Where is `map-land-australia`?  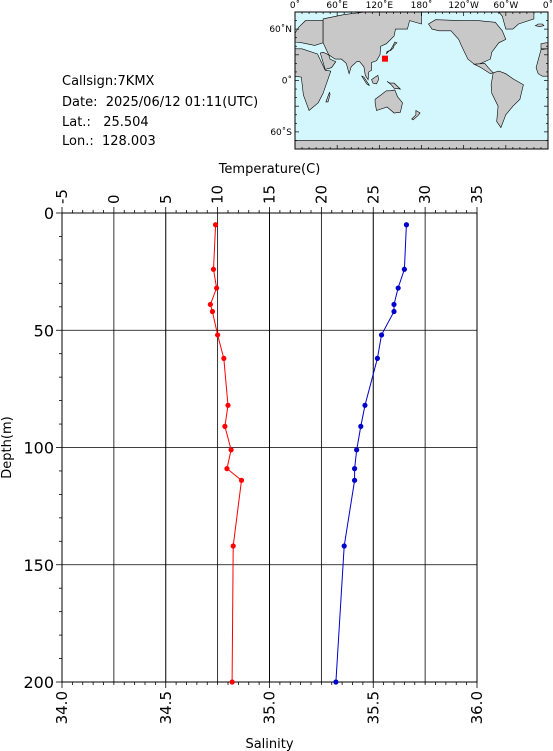
map-land-australia is located at coordinates (388, 101).